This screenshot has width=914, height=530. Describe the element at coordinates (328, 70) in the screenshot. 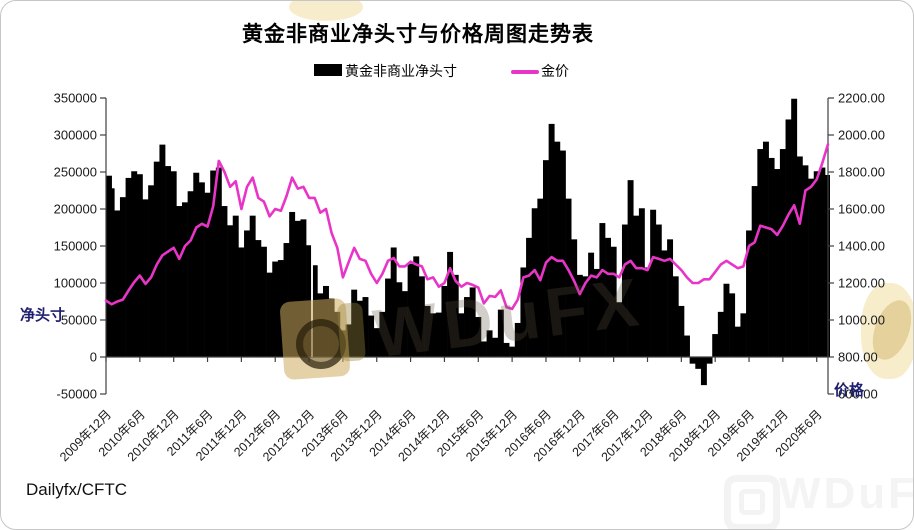

I see `legend-bar-swatch` at that location.